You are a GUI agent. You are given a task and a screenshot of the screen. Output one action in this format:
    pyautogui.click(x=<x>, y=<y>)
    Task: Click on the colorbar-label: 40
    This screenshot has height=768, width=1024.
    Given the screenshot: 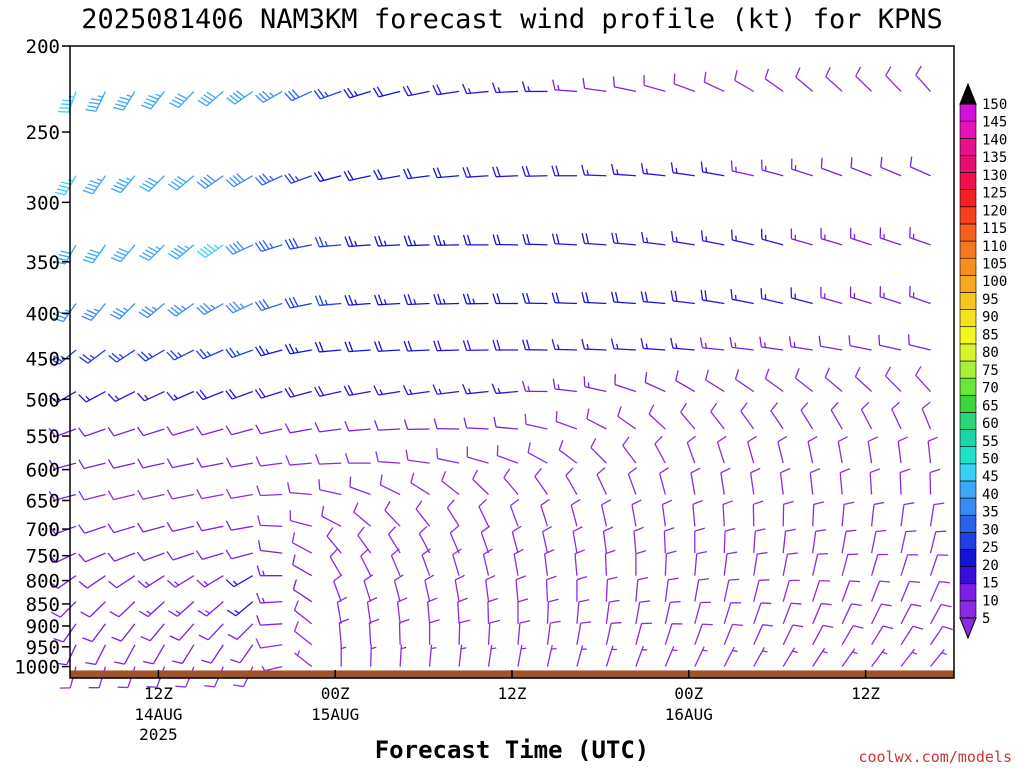 What is the action you would take?
    pyautogui.click(x=990, y=495)
    